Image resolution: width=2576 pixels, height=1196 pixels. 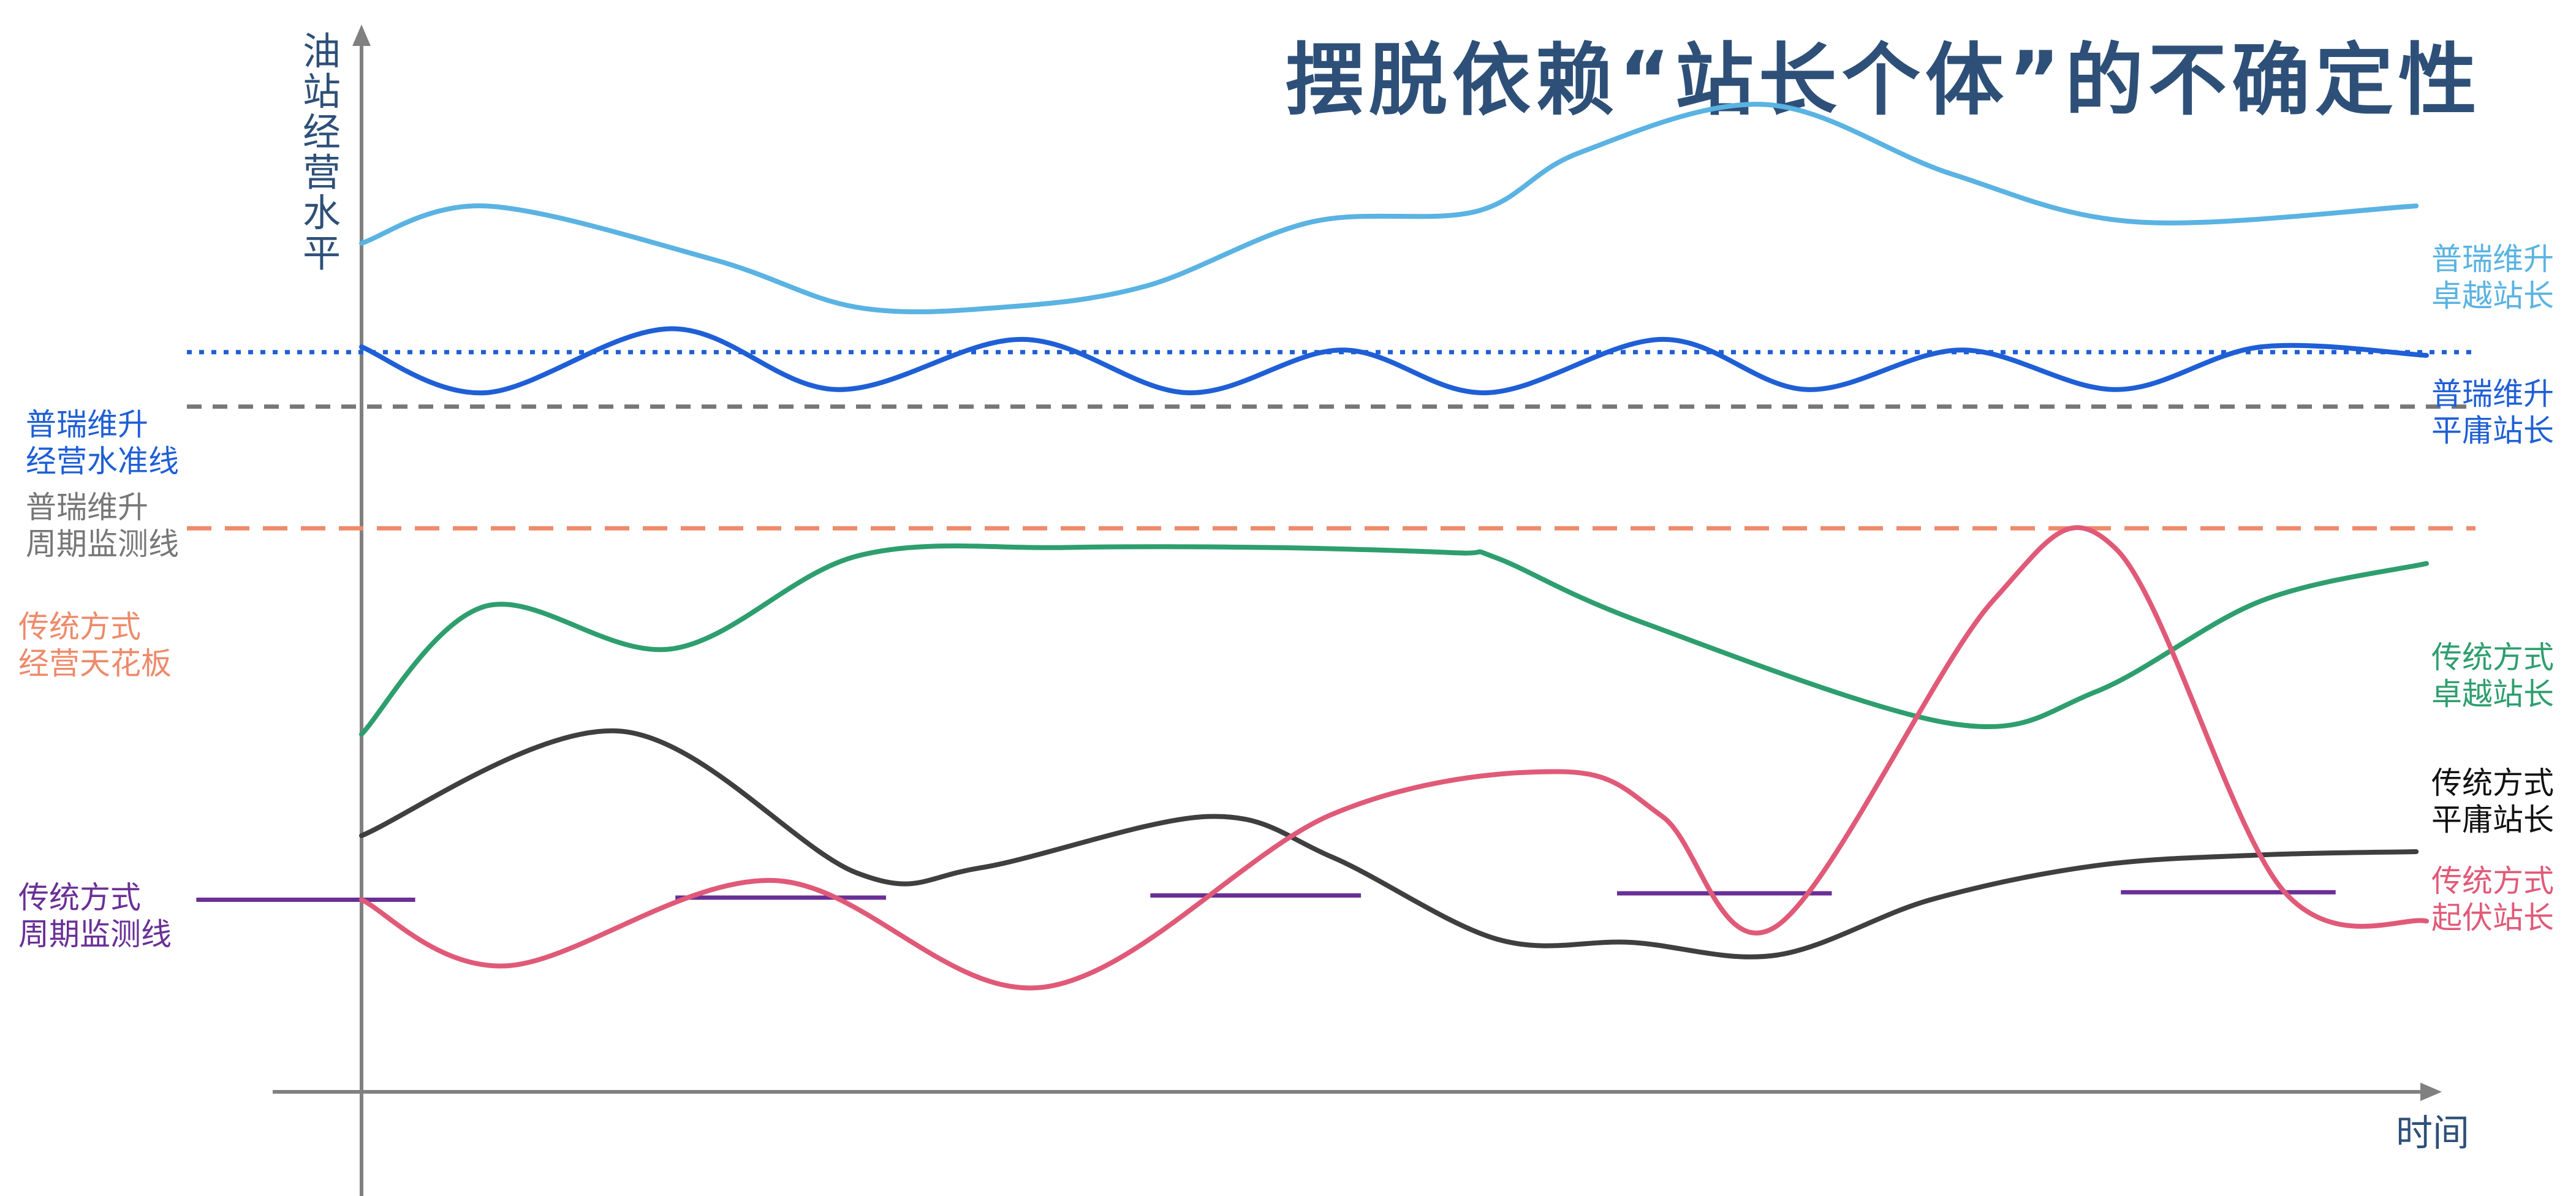 I want to click on y-axis-label-char: 站, so click(x=322, y=92).